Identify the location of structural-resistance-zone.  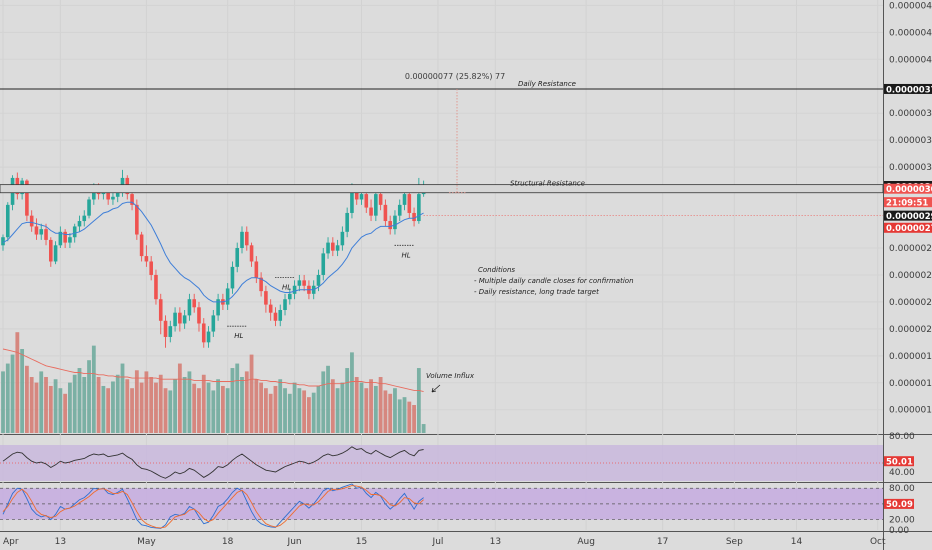
(442, 189).